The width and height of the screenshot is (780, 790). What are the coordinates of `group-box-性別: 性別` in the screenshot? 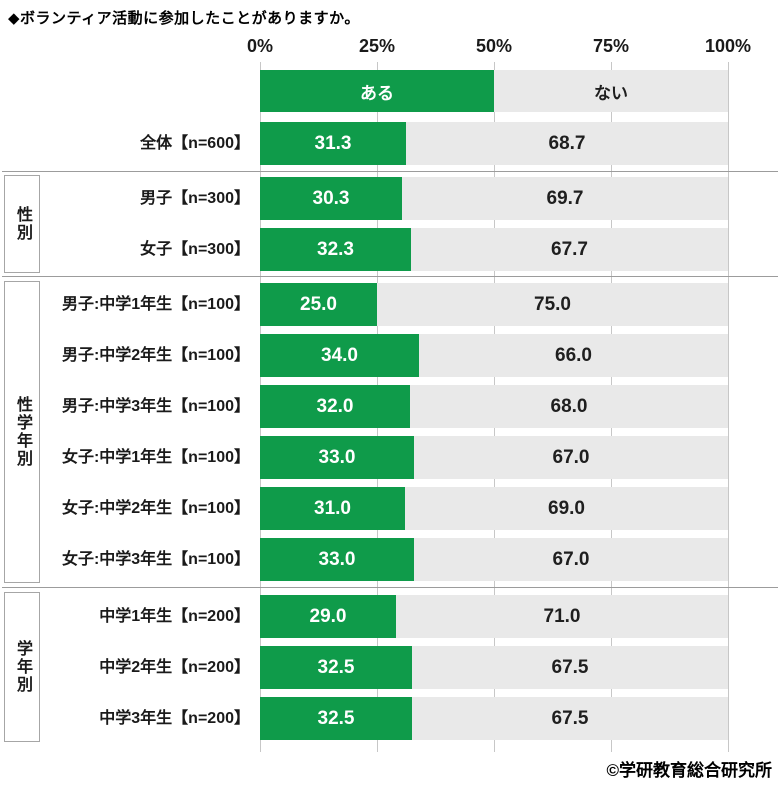 It's located at (22, 224).